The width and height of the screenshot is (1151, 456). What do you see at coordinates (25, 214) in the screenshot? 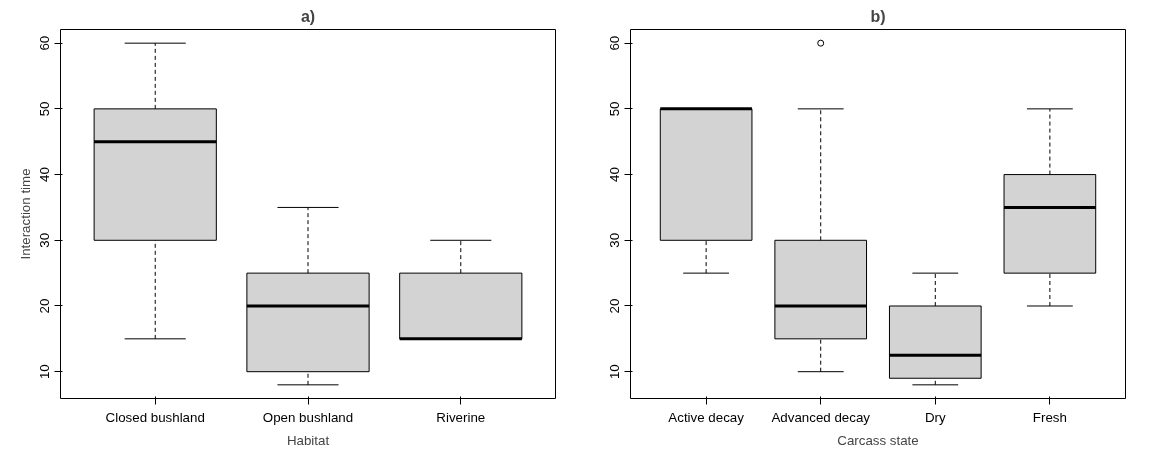
I see `y-axis-title: Interaction time` at bounding box center [25, 214].